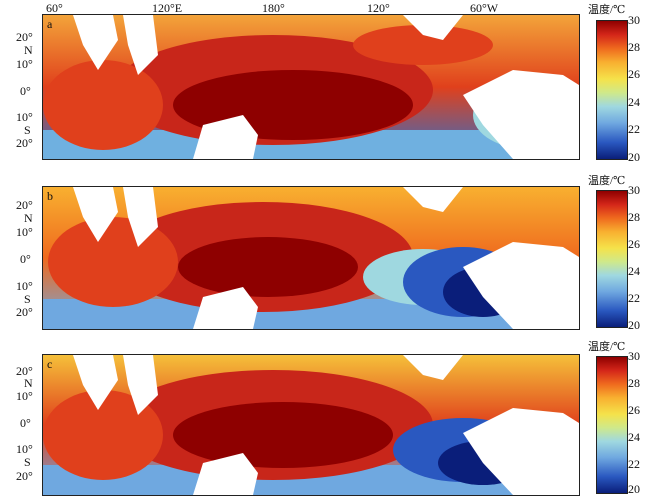 The width and height of the screenshot is (660, 498). What do you see at coordinates (24, 205) in the screenshot?
I see `lat-tick-b-20n: 20°` at bounding box center [24, 205].